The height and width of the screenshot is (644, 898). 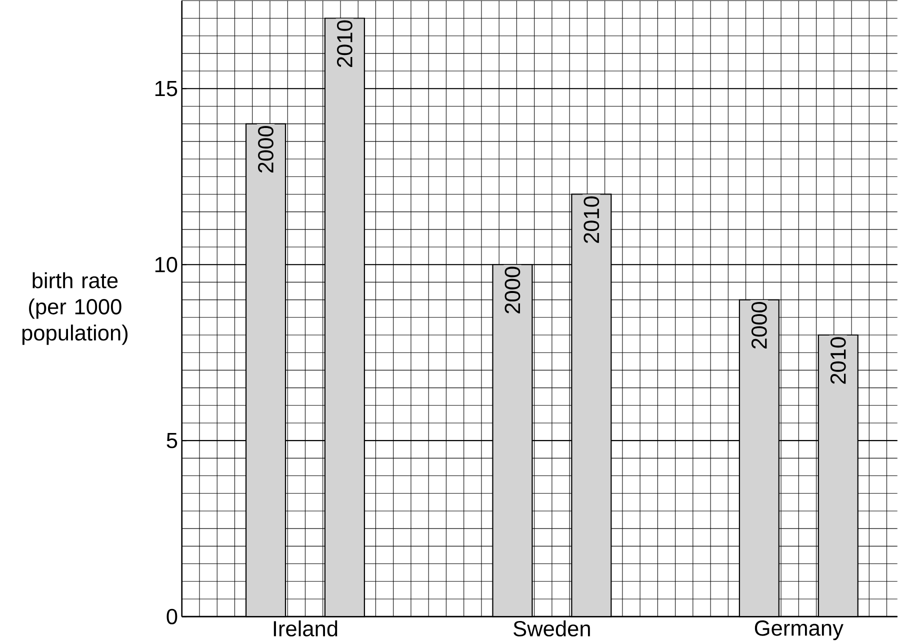 What do you see at coordinates (166, 88) in the screenshot?
I see `y-tick-label: 15` at bounding box center [166, 88].